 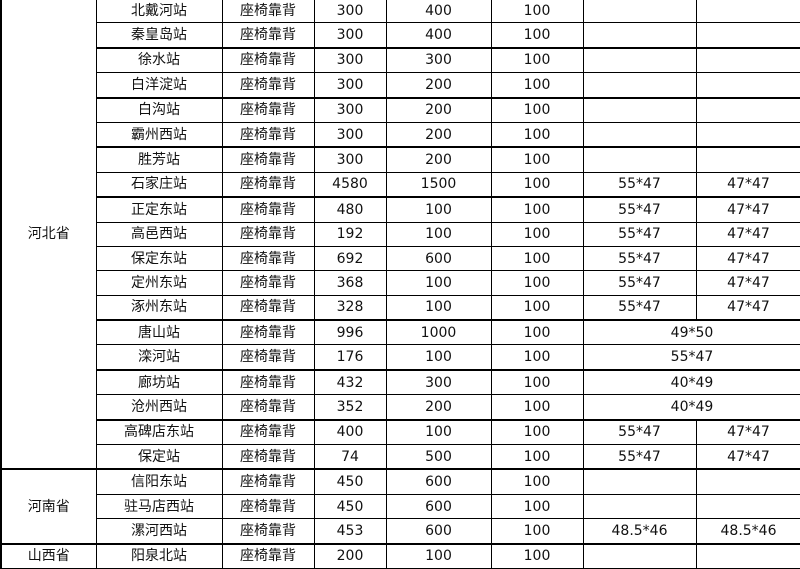 What do you see at coordinates (350, 531) in the screenshot?
I see `qty-cell: 453` at bounding box center [350, 531].